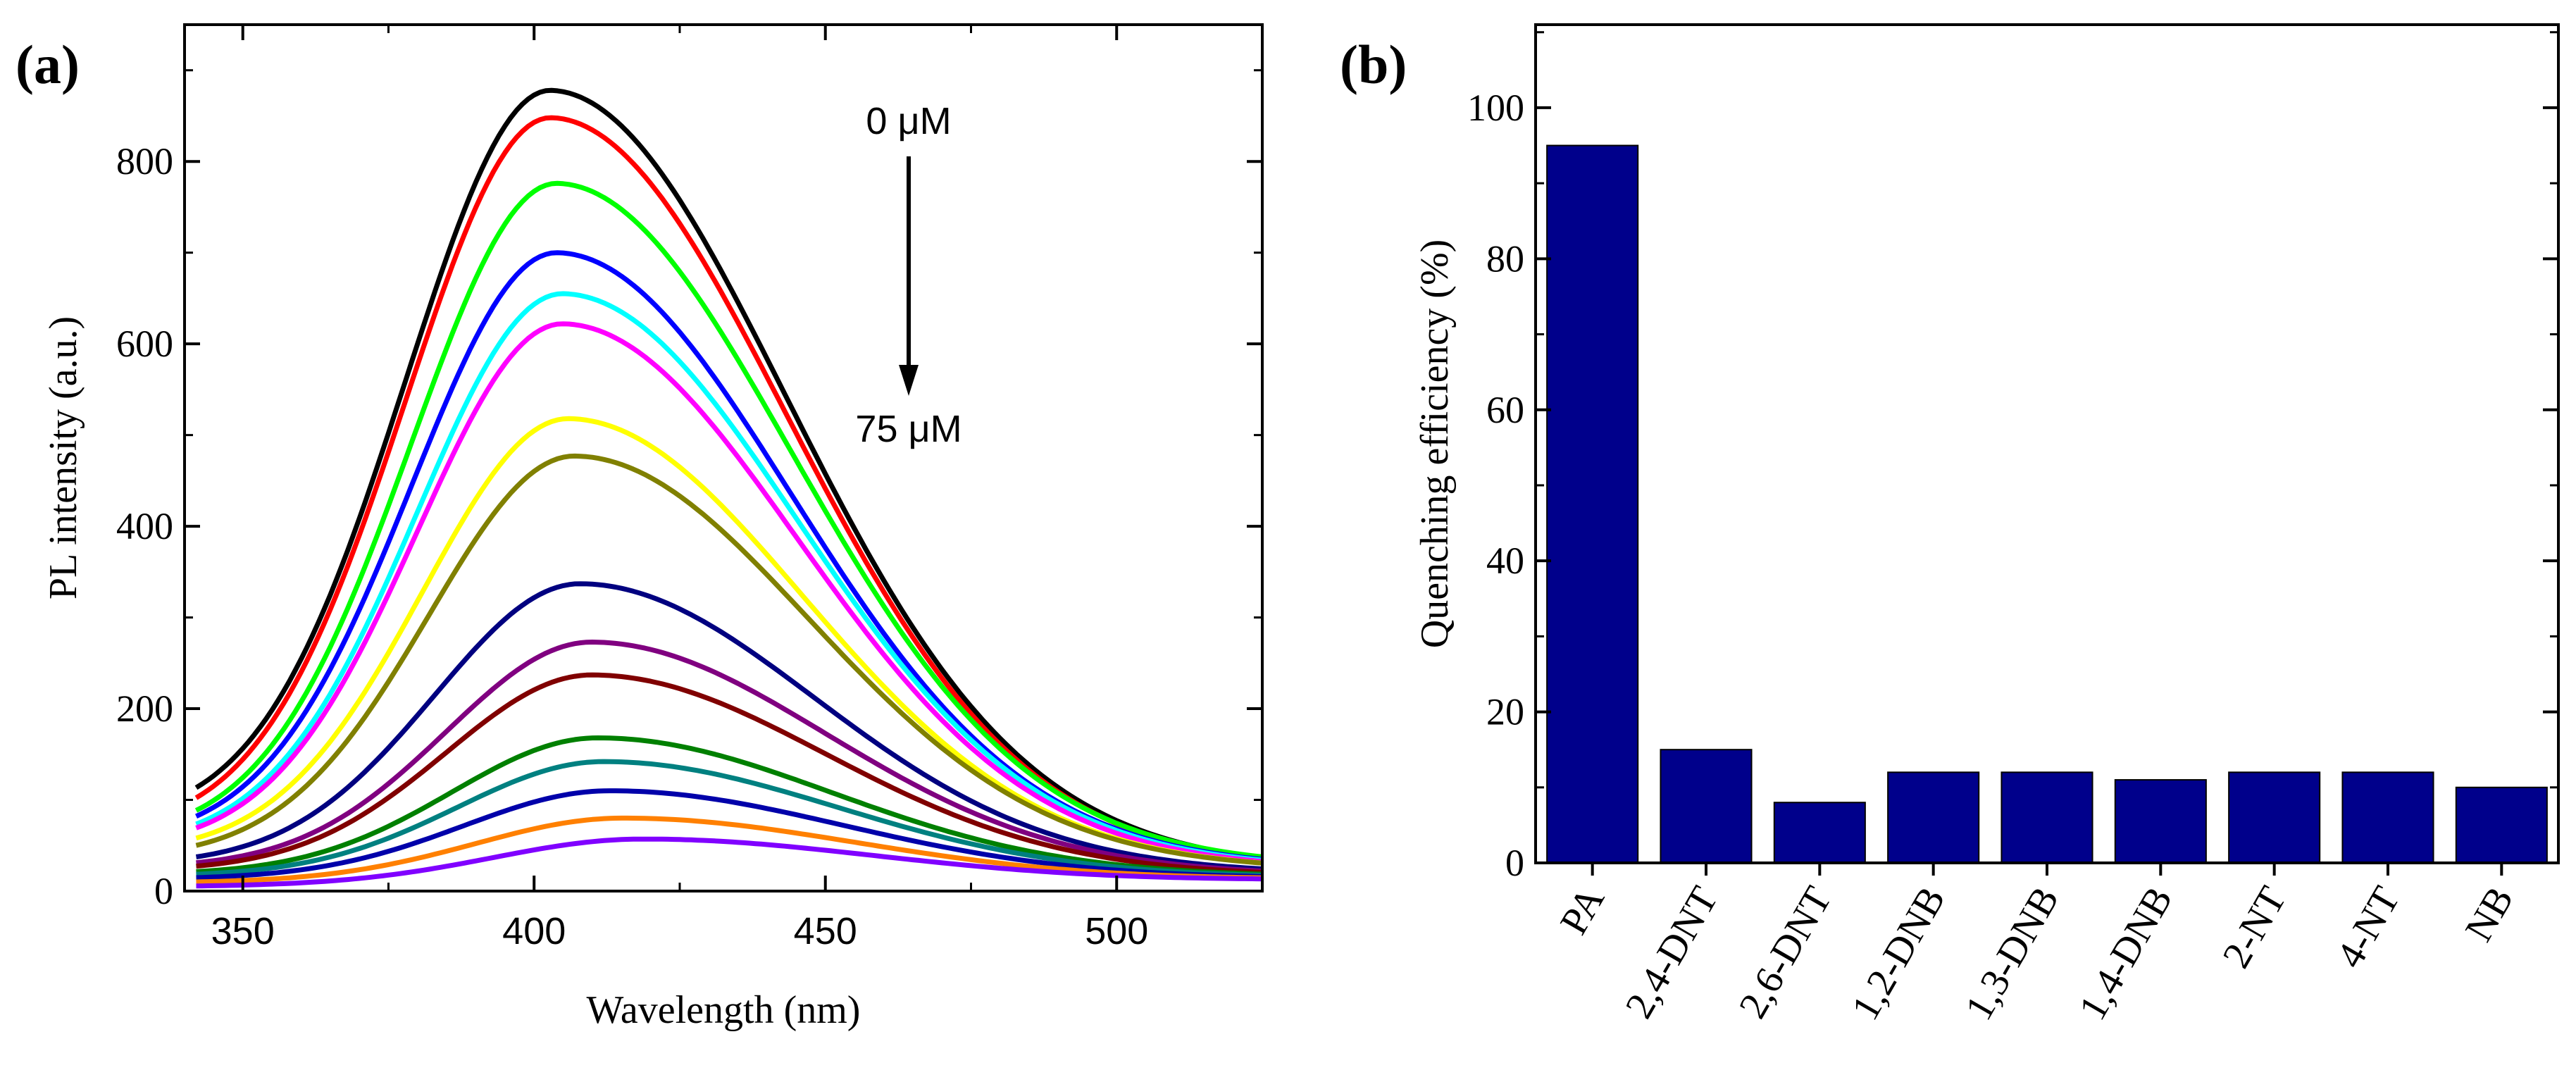  Describe the element at coordinates (2160, 821) in the screenshot. I see `bar-1,4-DNB` at that location.